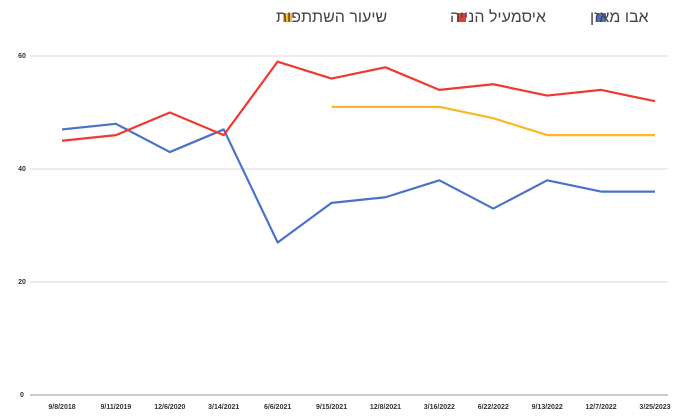  Describe the element at coordinates (116, 407) in the screenshot. I see `x-tick-label: 9/11/2019` at that location.